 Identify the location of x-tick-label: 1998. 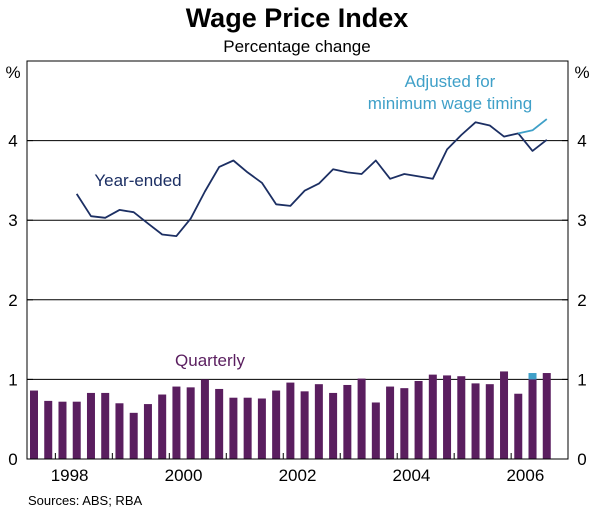
(70, 475).